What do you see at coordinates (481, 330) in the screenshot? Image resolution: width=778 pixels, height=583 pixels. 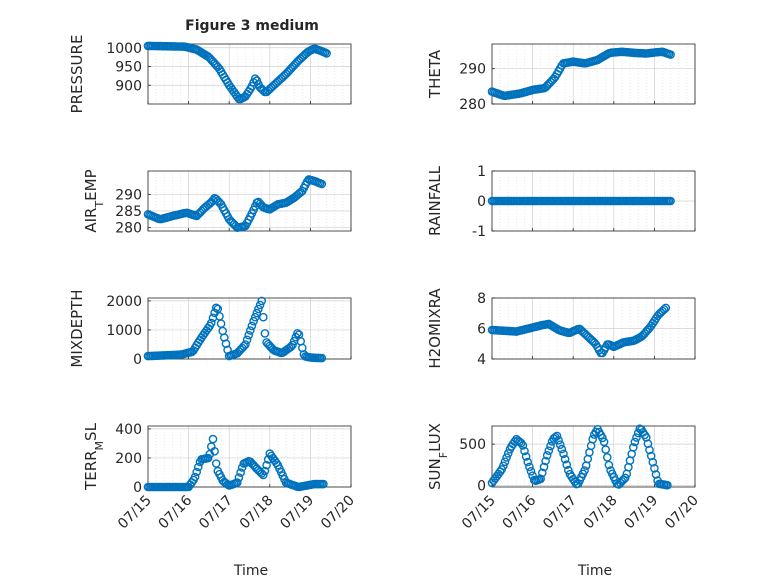 I see `y-tick-label: 6` at bounding box center [481, 330].